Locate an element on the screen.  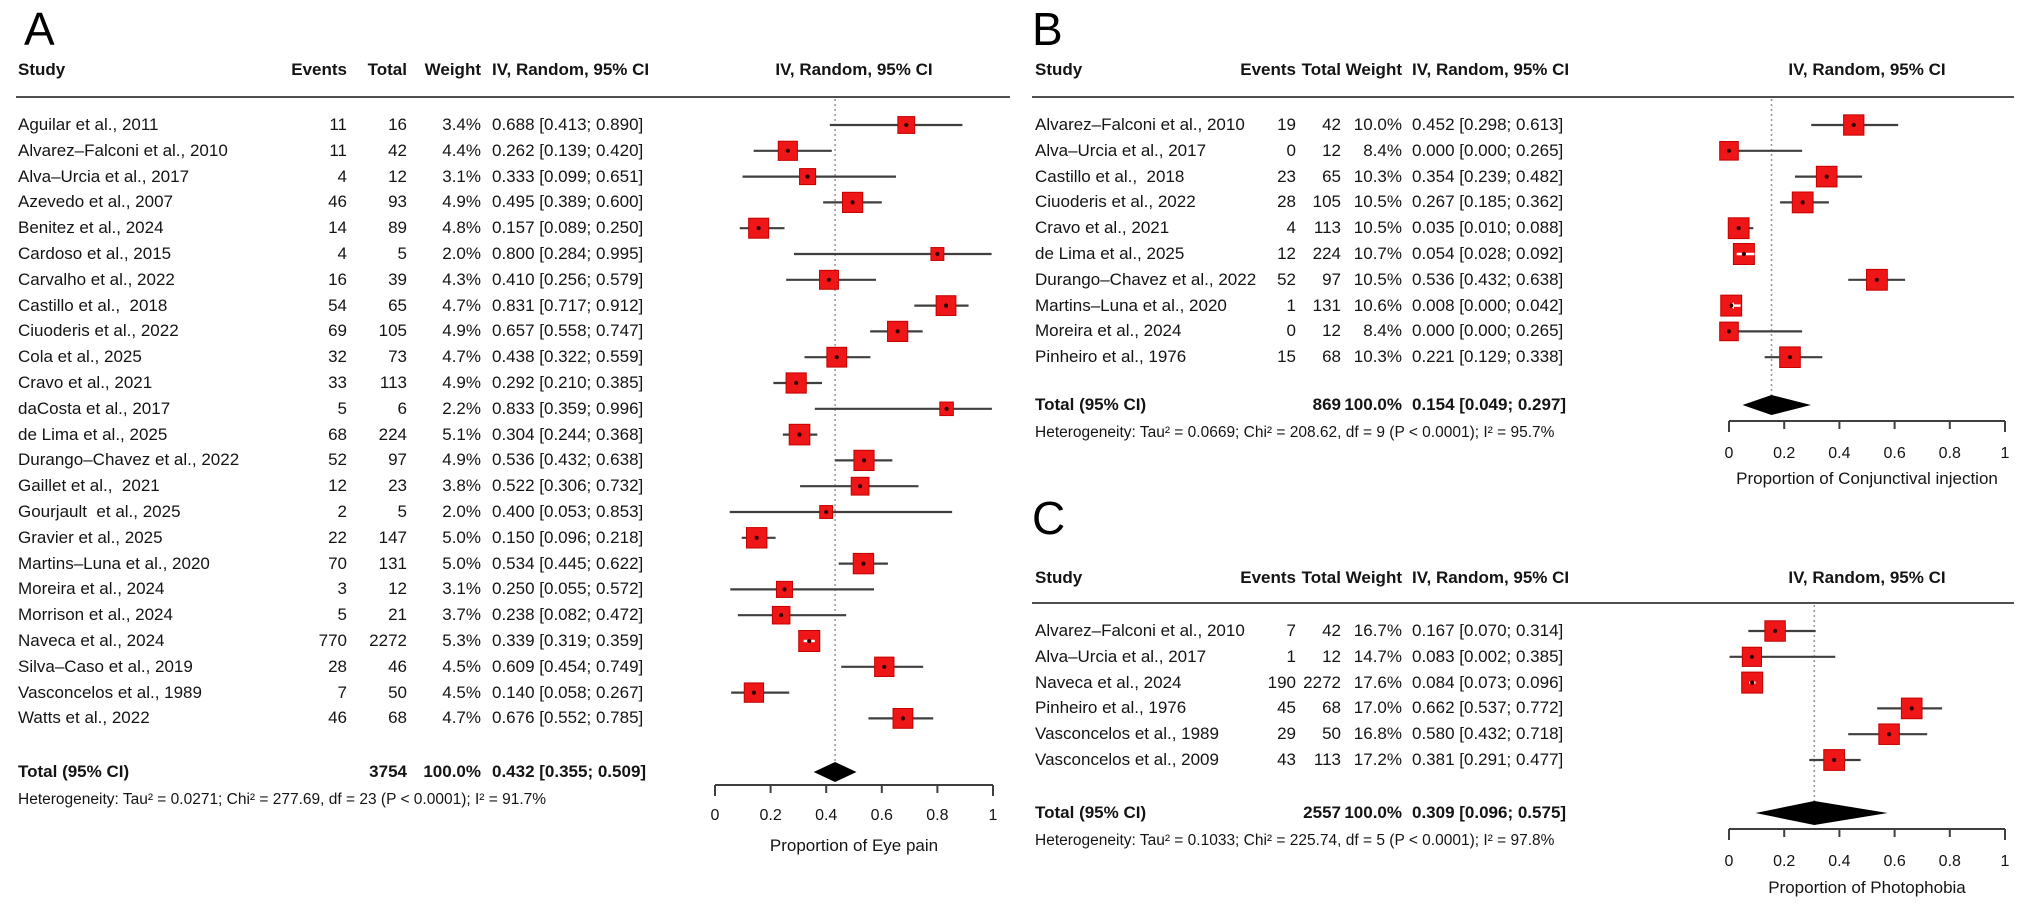
total-value: 105 is located at coordinates (392, 331).